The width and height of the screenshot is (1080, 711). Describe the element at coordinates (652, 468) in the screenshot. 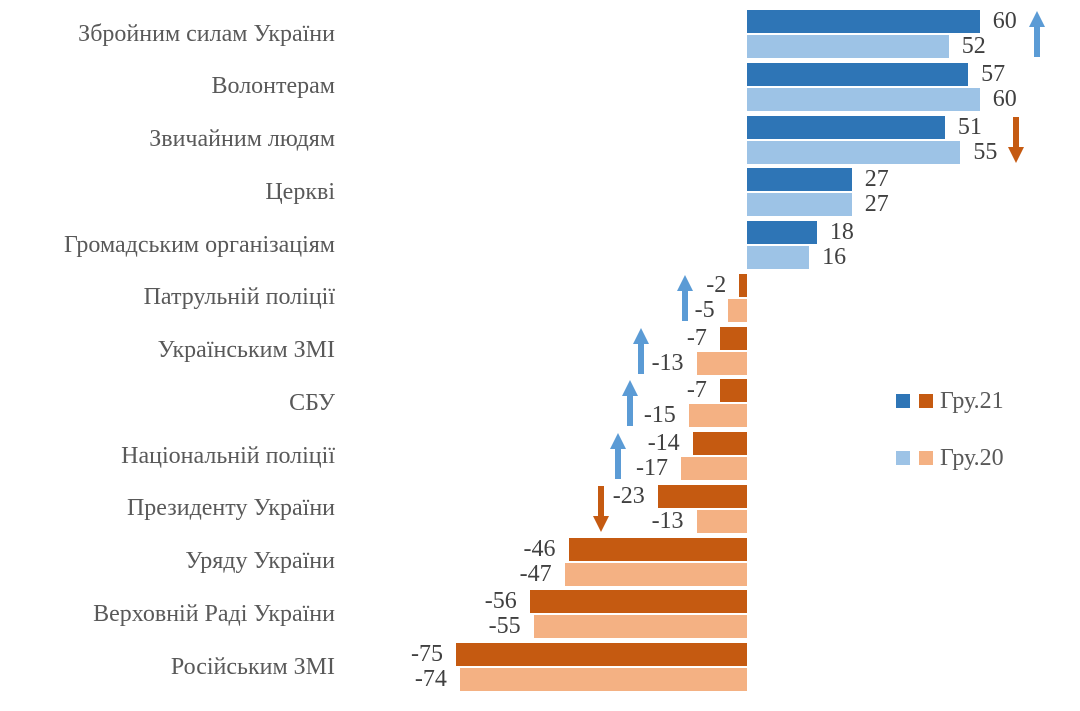

I see `value-label-gru20: -17` at that location.